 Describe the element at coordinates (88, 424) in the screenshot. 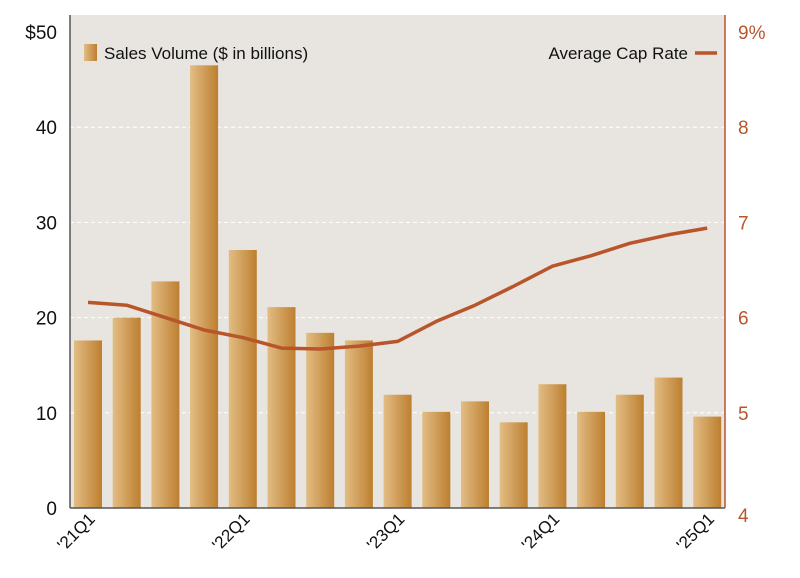

I see `bar-'21Q1` at that location.